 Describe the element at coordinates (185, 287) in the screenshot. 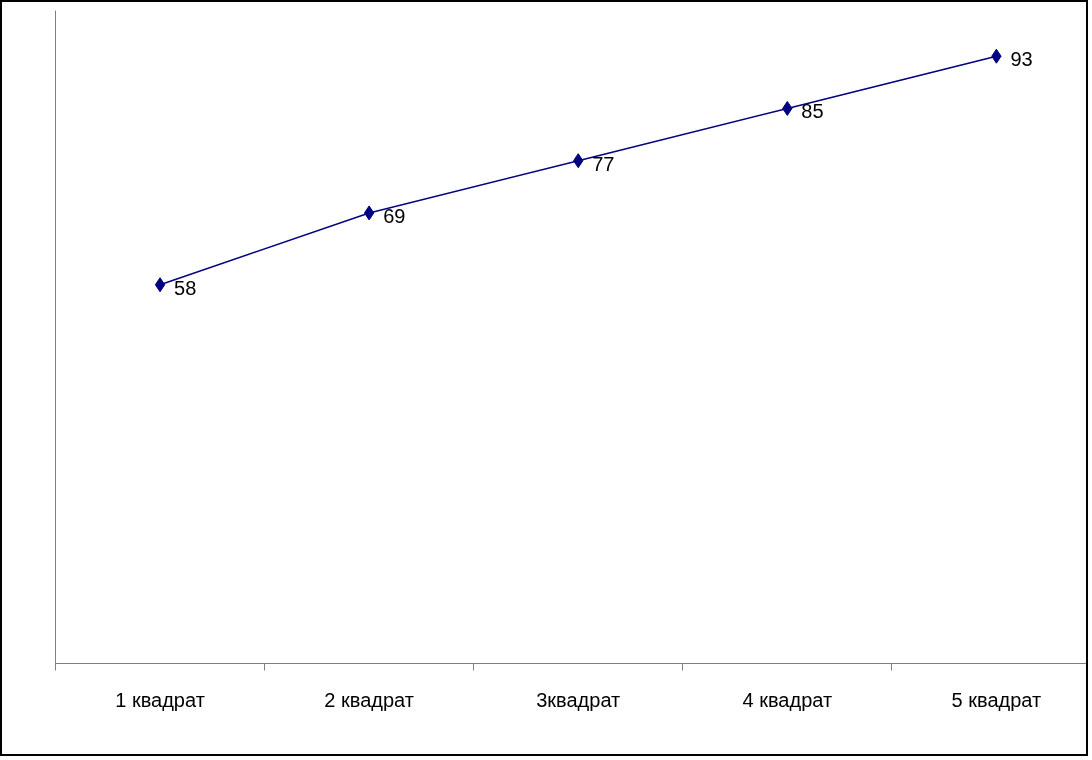

I see `data-label: 58` at that location.